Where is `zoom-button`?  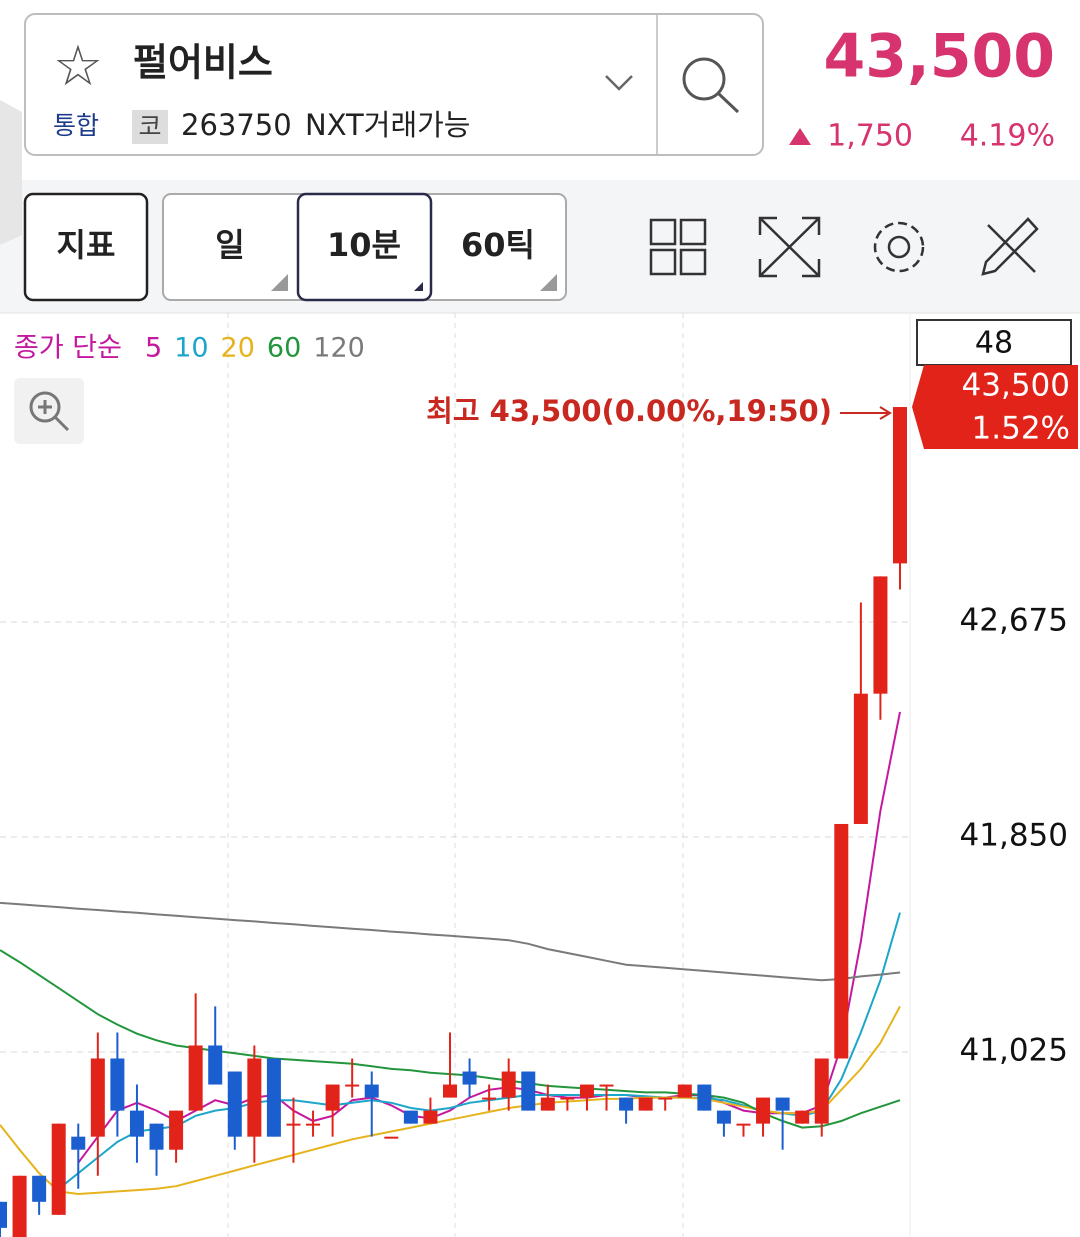
zoom-button is located at coordinates (49, 411).